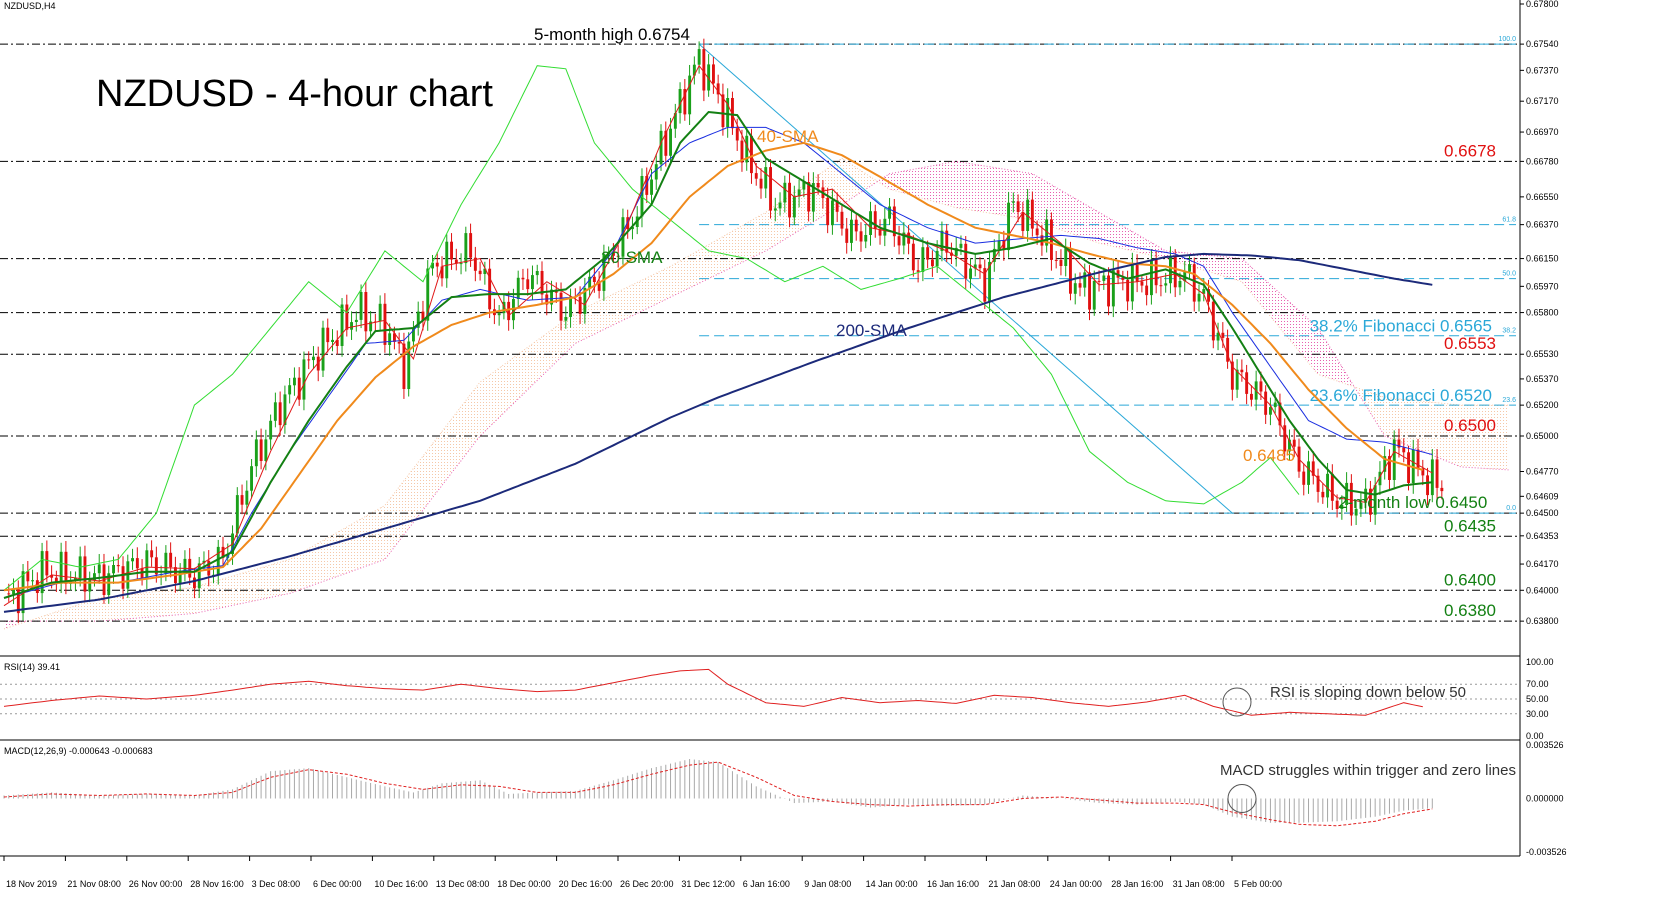 The image size is (1662, 919). What do you see at coordinates (1542, 536) in the screenshot?
I see `y-tick-label: 0.64353` at bounding box center [1542, 536].